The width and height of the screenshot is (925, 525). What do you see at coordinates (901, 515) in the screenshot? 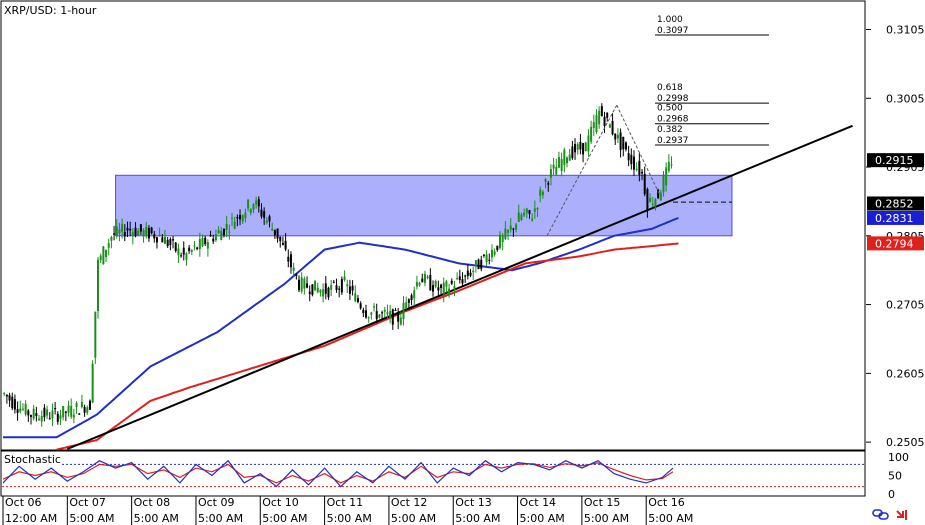
I see `red-arrow-icon` at bounding box center [901, 515].